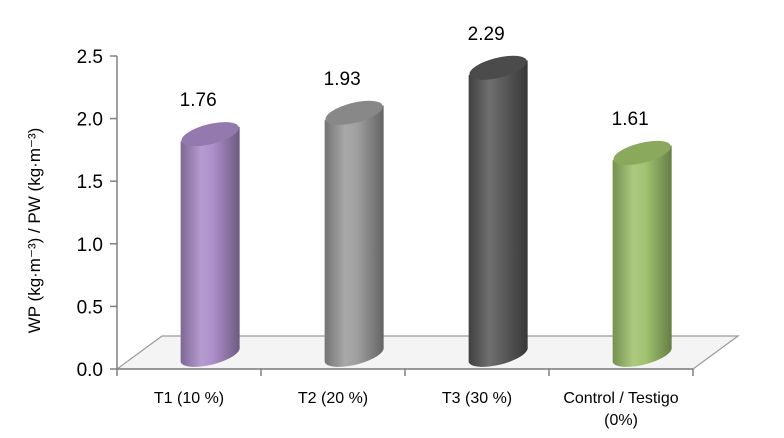 The image size is (784, 438). Describe the element at coordinates (486, 34) in the screenshot. I see `data-label: 2.29` at that location.